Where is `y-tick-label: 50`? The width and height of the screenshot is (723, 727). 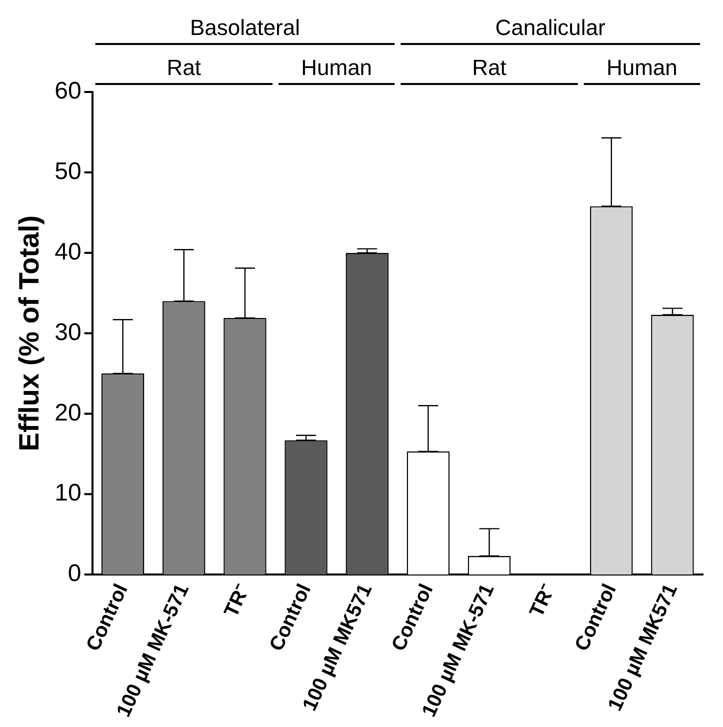 y-tick-label: 50 is located at coordinates (68, 172).